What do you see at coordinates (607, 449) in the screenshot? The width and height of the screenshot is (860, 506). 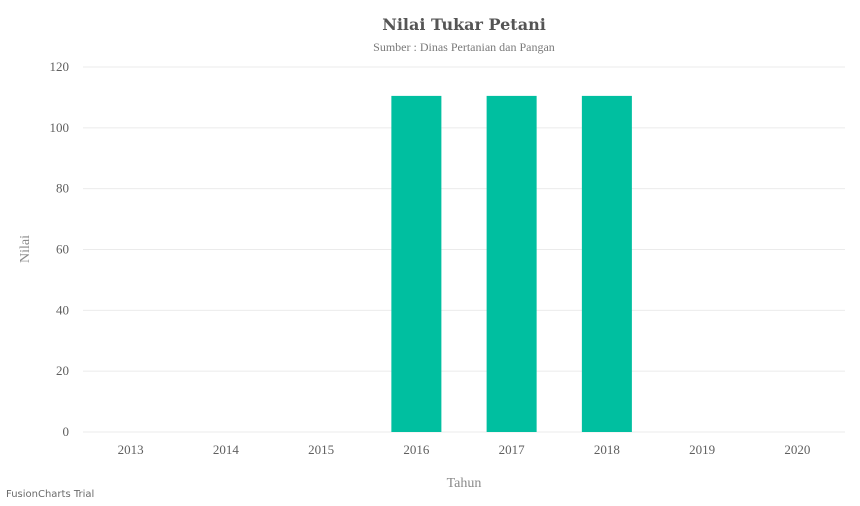 I see `x-tick-label: 2018` at bounding box center [607, 449].